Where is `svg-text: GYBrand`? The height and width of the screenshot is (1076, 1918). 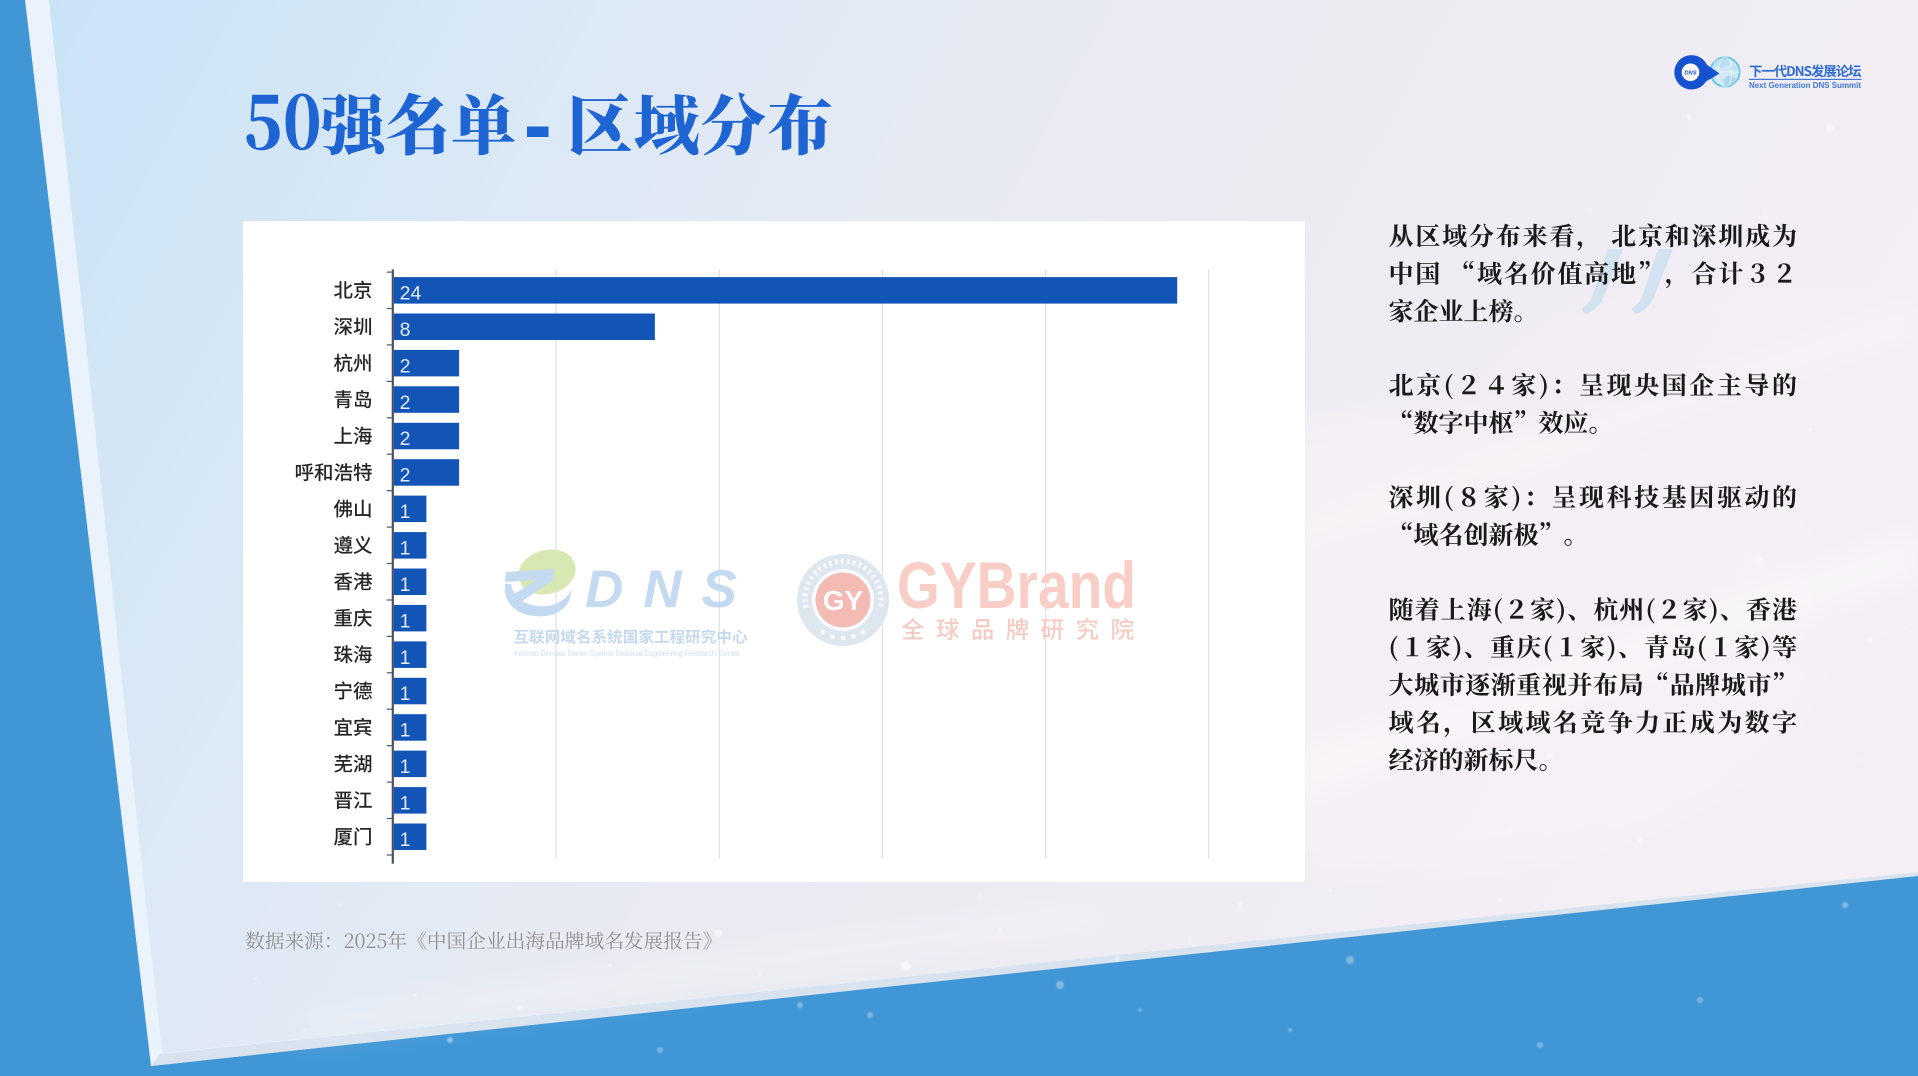 svg-text: GYBrand is located at coordinates (1016, 585).